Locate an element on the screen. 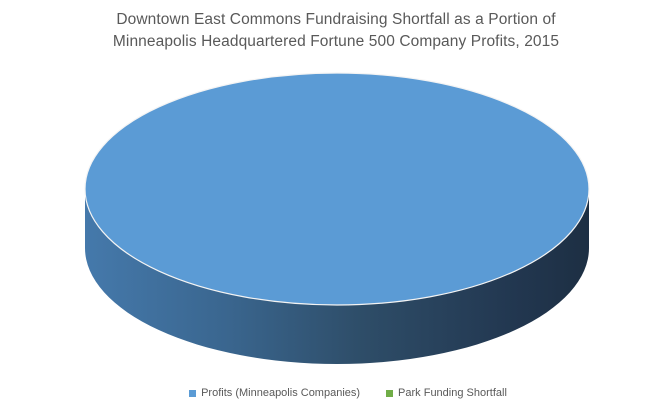 The width and height of the screenshot is (672, 416). legend-item-shortfall: Park Funding Shortfall is located at coordinates (446, 393).